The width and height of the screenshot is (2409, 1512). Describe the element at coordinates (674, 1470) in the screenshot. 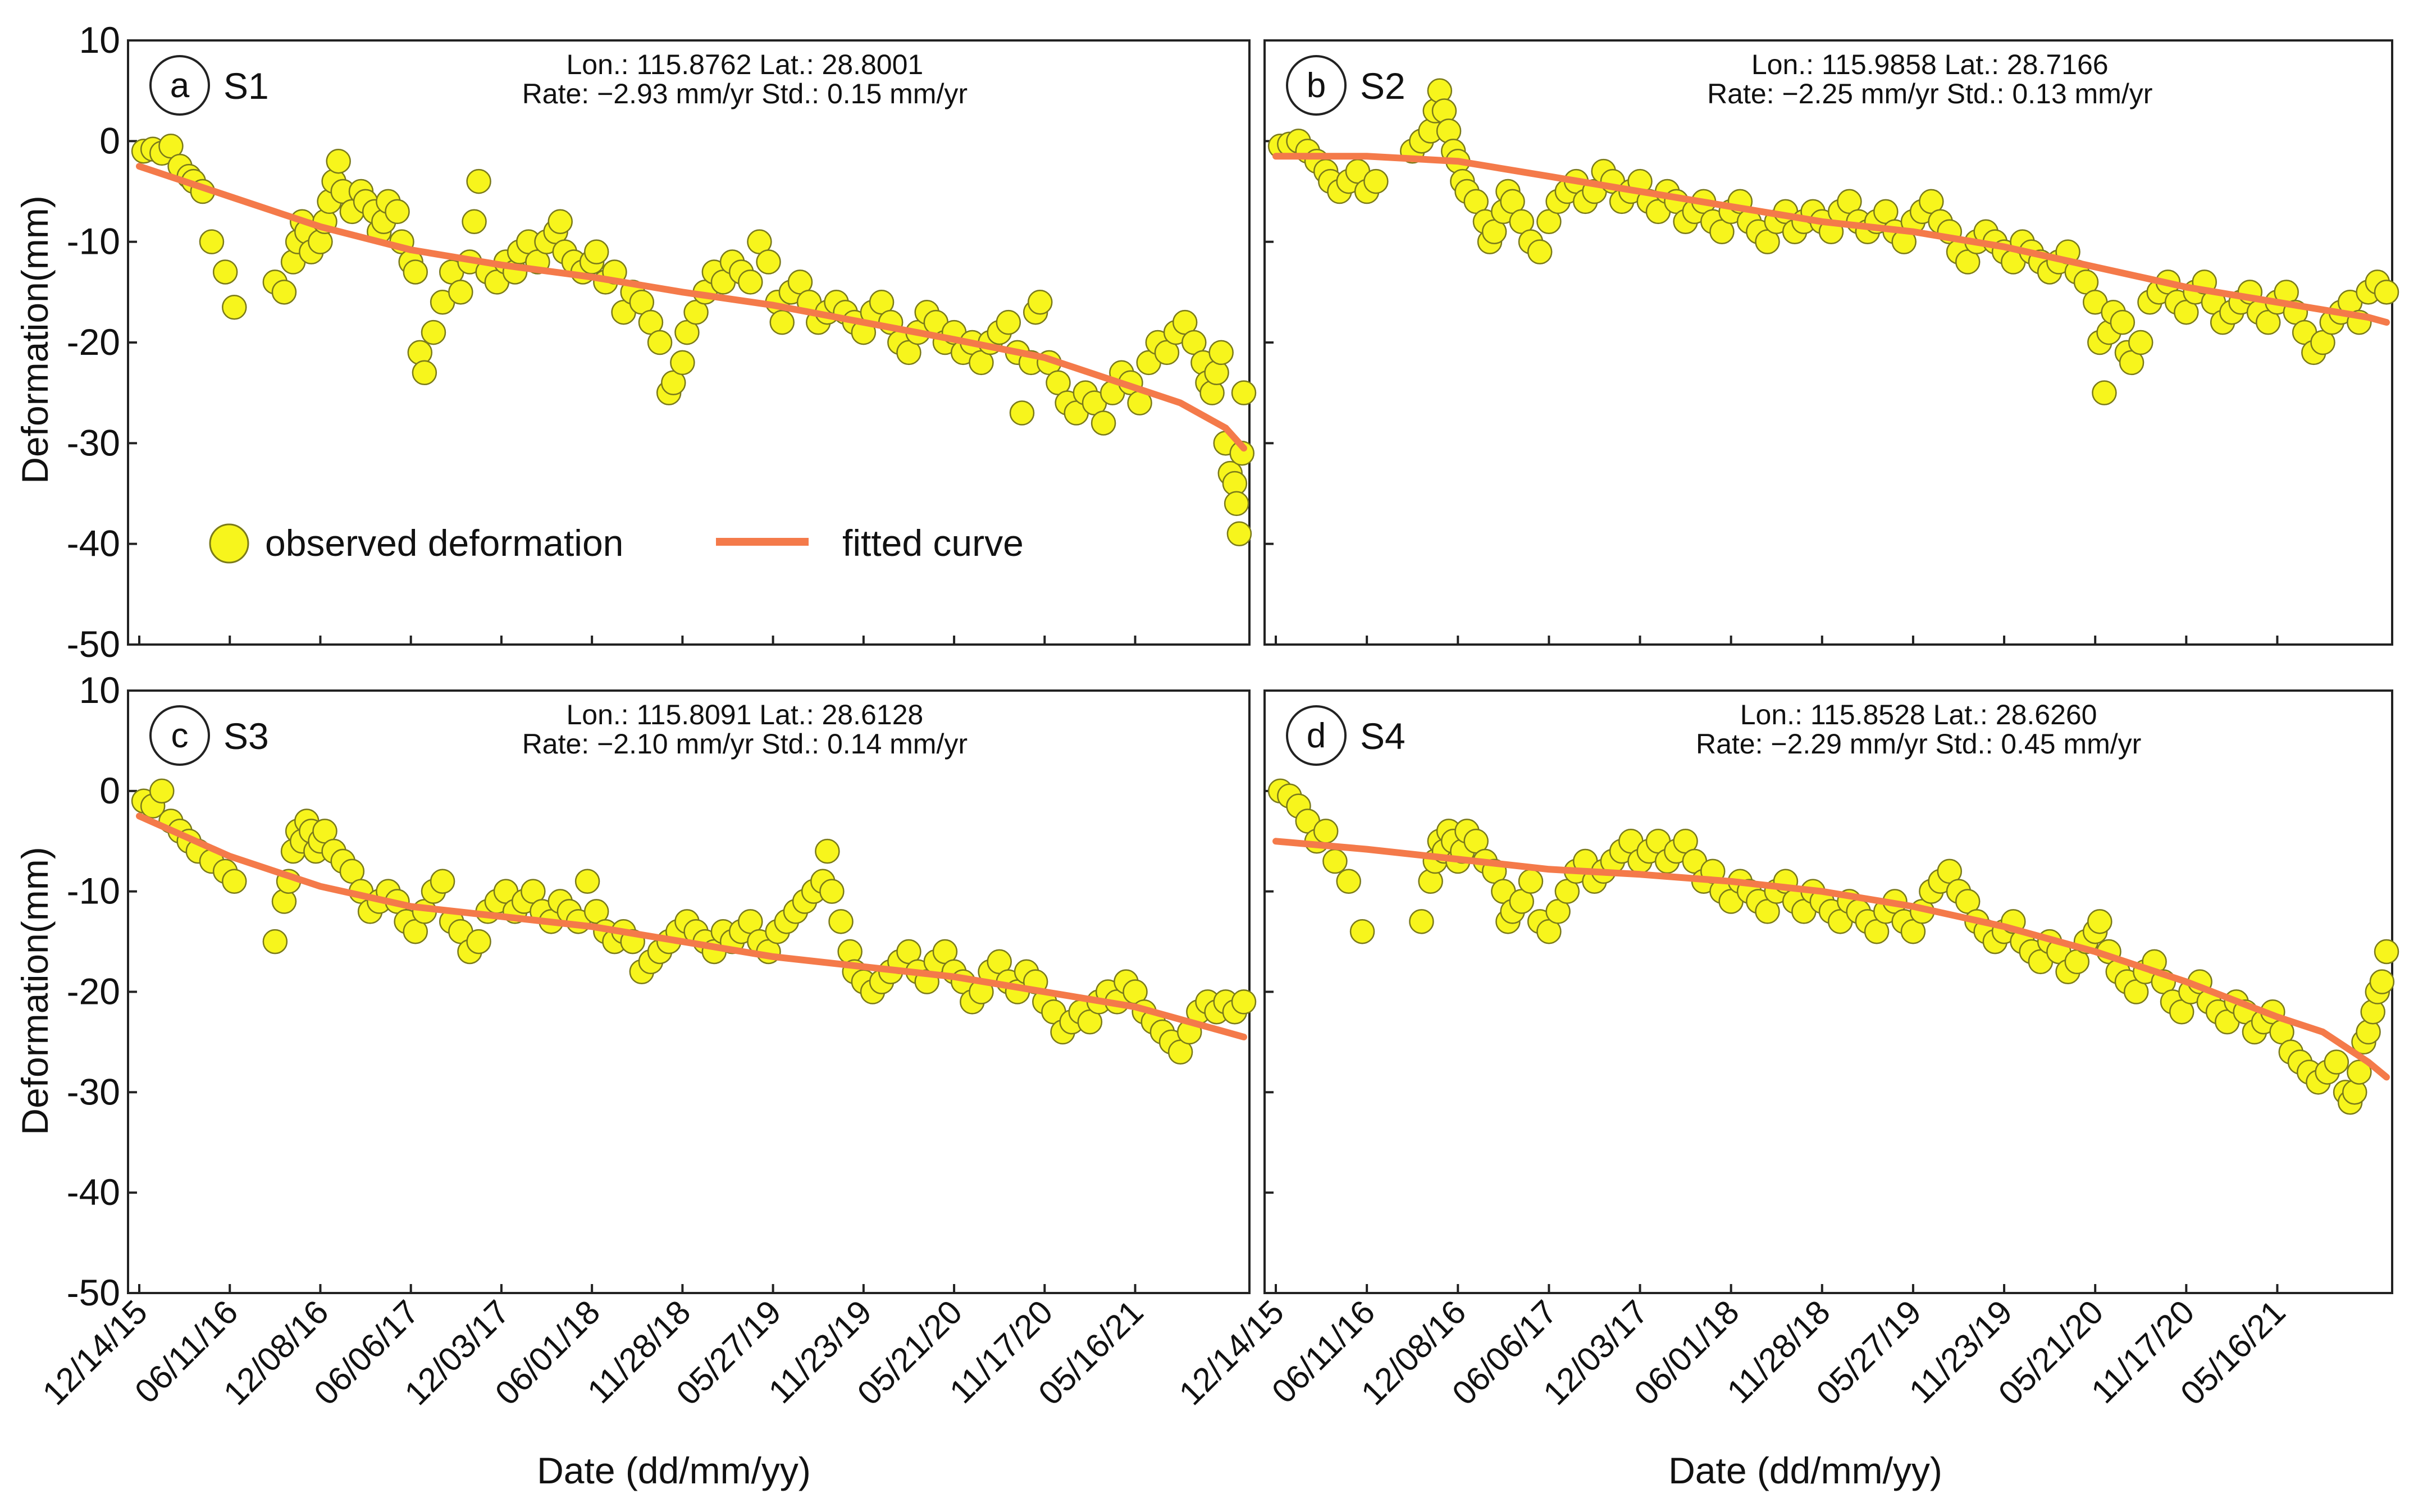

I see `x-axis-title-left: Date (dd/mm/yy)` at that location.